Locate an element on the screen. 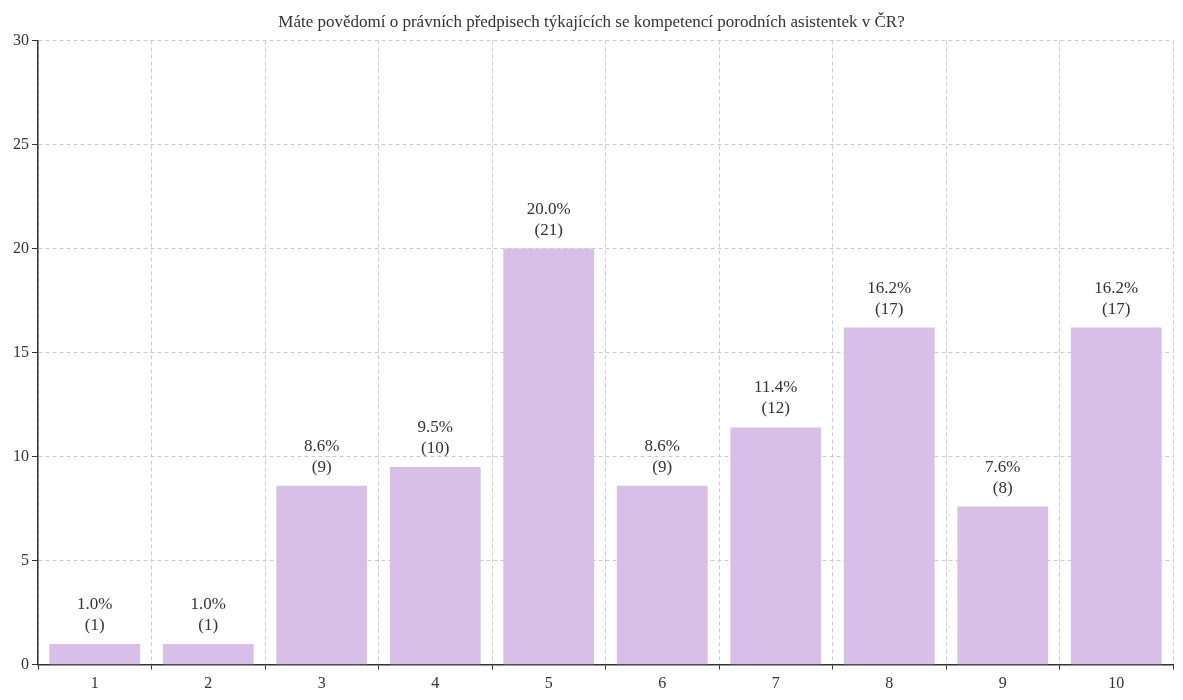 The width and height of the screenshot is (1183, 700). y-tick-label: 30 is located at coordinates (21, 39).